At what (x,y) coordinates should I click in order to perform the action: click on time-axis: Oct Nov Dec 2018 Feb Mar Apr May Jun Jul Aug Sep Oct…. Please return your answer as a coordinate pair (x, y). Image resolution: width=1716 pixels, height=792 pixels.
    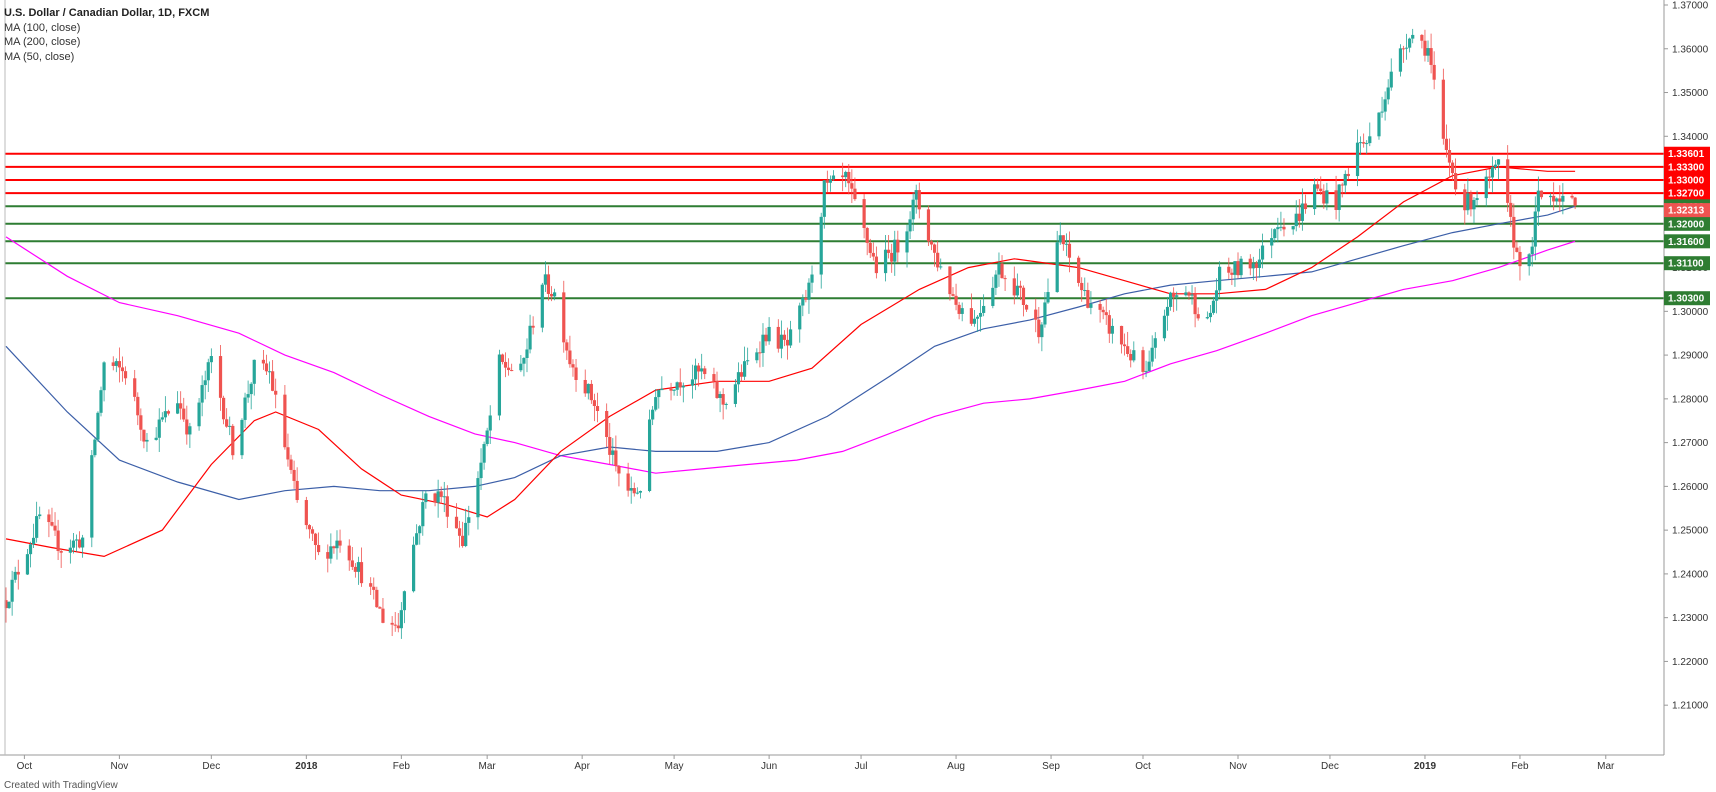
    Looking at the image, I should click on (816, 763).